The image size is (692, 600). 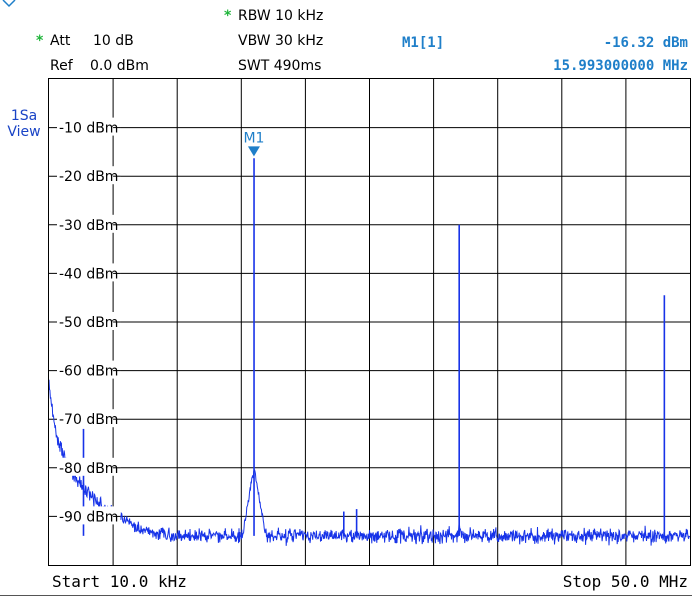 I want to click on stop-frequency: Stop 50.0 MHz, so click(x=625, y=581).